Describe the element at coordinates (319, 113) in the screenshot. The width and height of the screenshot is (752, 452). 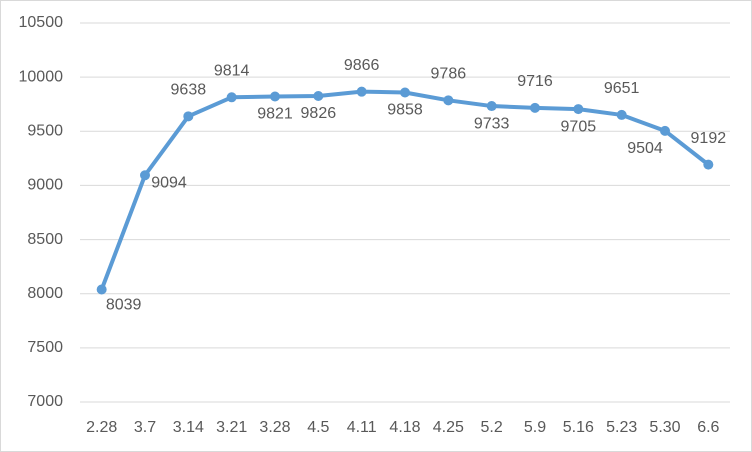
I see `data-label: 9826` at that location.